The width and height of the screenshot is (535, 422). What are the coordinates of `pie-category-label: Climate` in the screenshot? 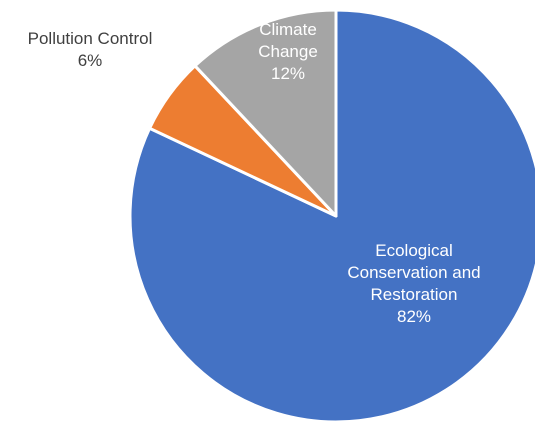 It's located at (288, 29).